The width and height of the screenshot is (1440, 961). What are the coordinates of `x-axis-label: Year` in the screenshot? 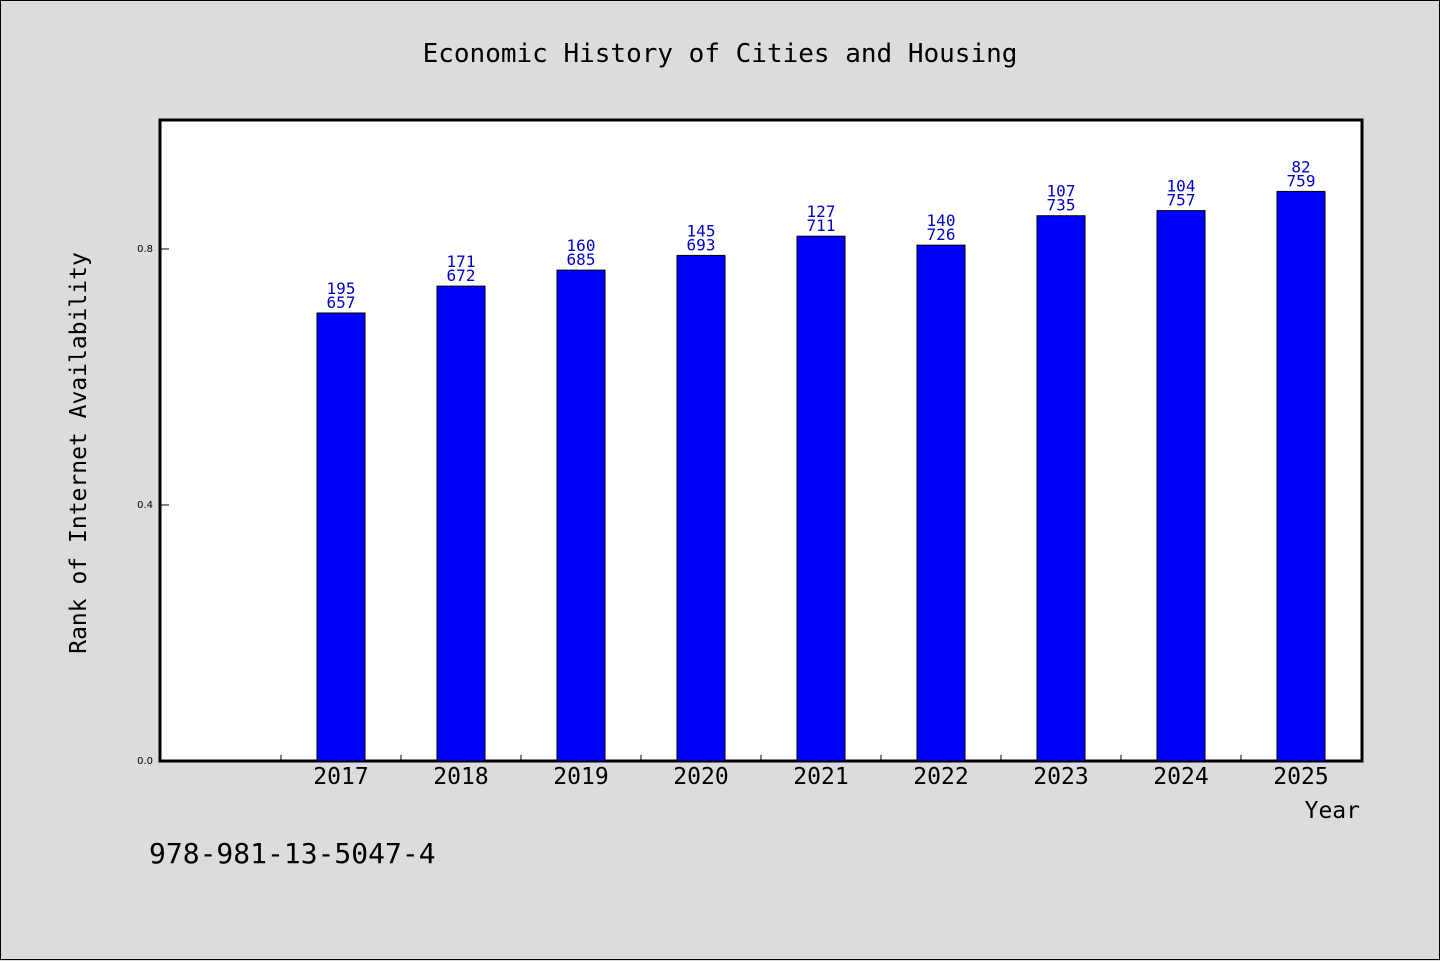 It's located at (1332, 811).